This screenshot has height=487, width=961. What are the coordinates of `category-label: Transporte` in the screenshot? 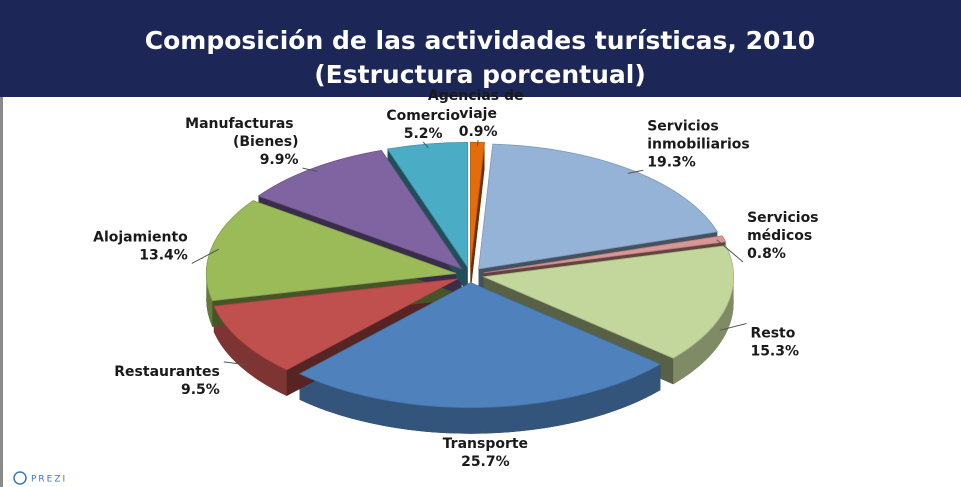 It's located at (485, 444).